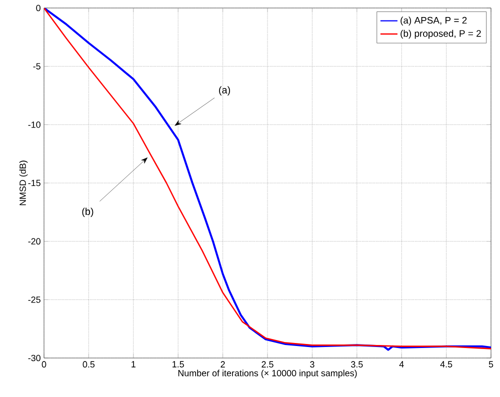 The image size is (500, 397). What do you see at coordinates (88, 212) in the screenshot?
I see `annotation: (b)` at bounding box center [88, 212].